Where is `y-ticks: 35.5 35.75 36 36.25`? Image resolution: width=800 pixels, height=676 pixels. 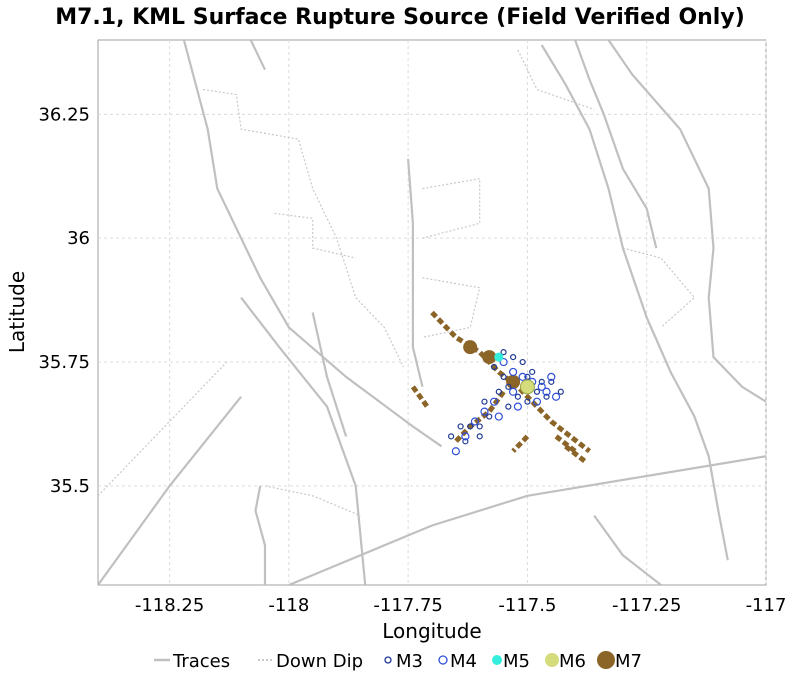 y-ticks: 35.5 35.75 36 36.25 is located at coordinates (64, 300).